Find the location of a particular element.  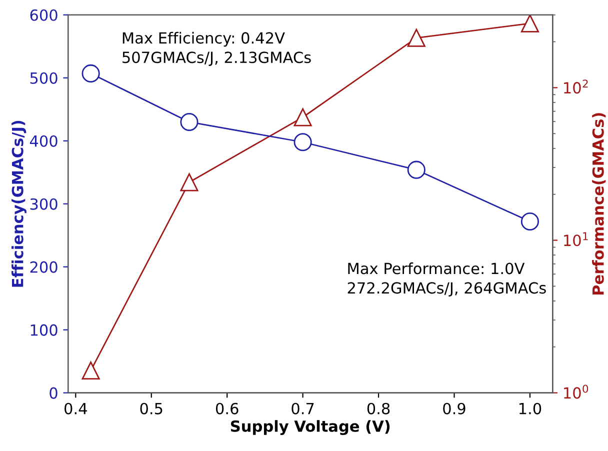

annotation: Max Performance: 1.0V 272.2GMACs/J, 264GMACs is located at coordinates (447, 279).